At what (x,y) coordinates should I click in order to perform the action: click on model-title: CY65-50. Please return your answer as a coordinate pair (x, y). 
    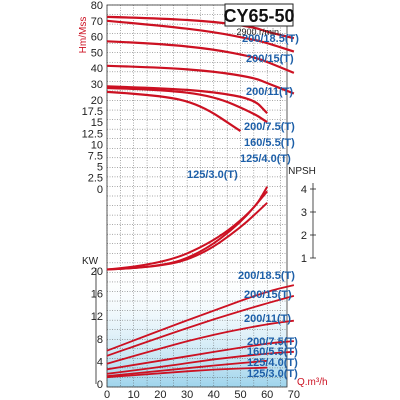
    Looking at the image, I should click on (258, 16).